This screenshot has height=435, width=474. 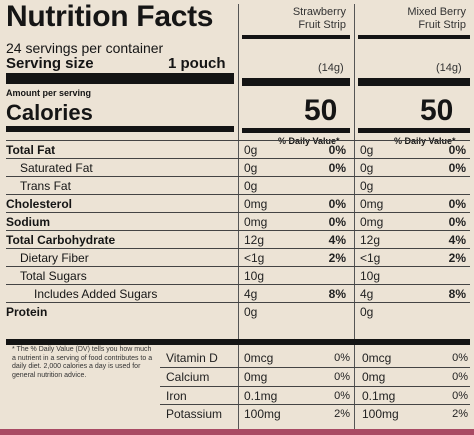 I want to click on nutrient-name: Trans Fat, so click(x=45, y=186).